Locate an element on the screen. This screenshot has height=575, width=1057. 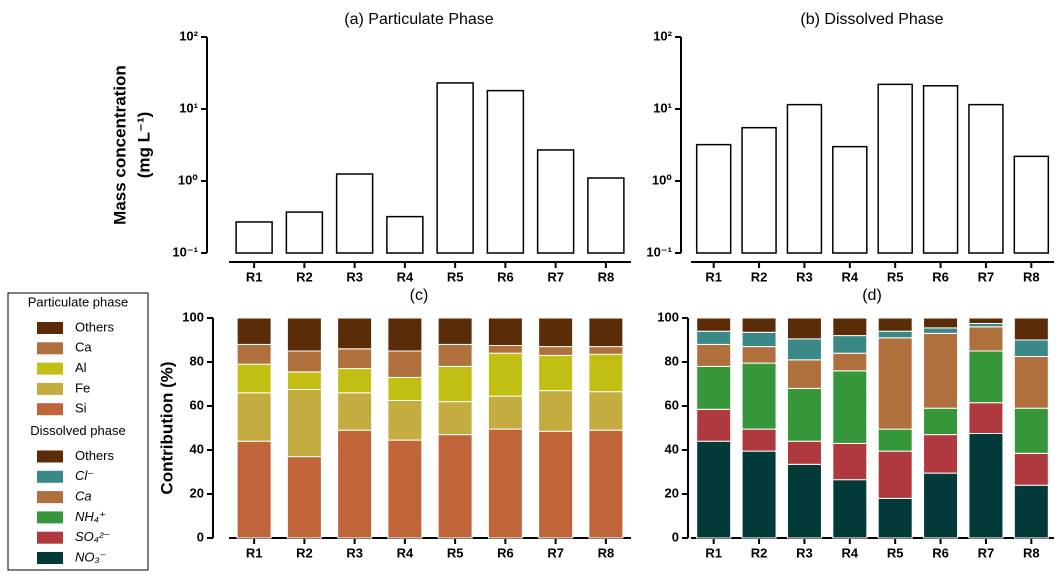
y-tick-label: 60 is located at coordinates (197, 404).